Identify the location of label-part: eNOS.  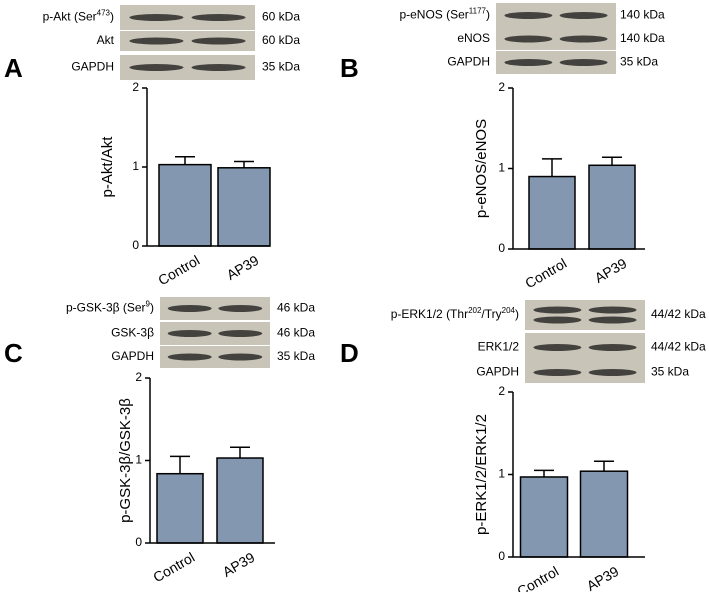
(473, 38).